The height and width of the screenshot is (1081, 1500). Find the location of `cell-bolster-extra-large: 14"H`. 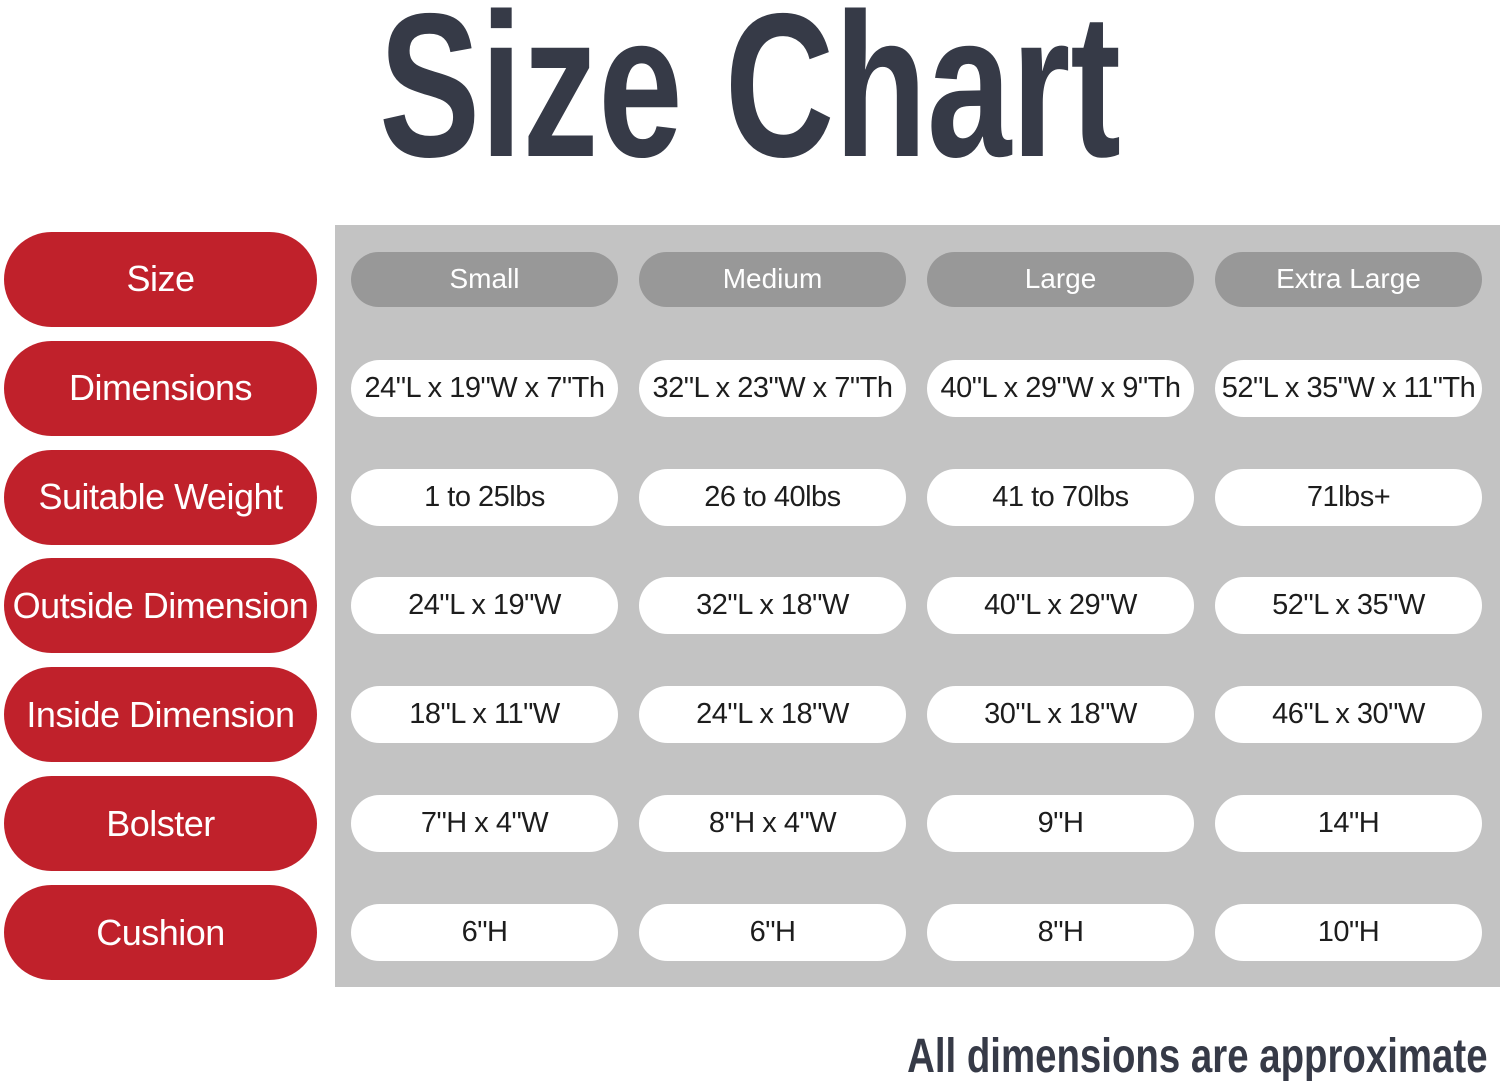

cell-bolster-extra-large: 14"H is located at coordinates (1348, 824).